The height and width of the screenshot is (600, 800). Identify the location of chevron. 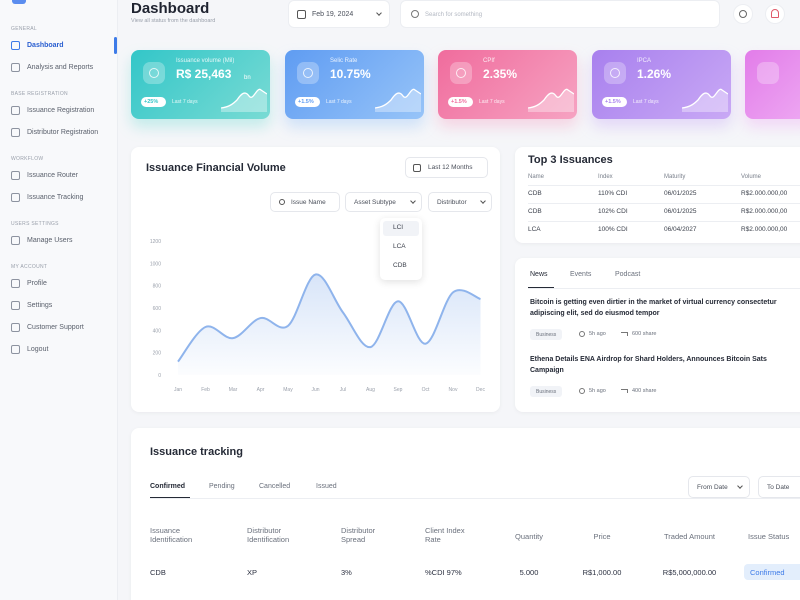
(379, 13).